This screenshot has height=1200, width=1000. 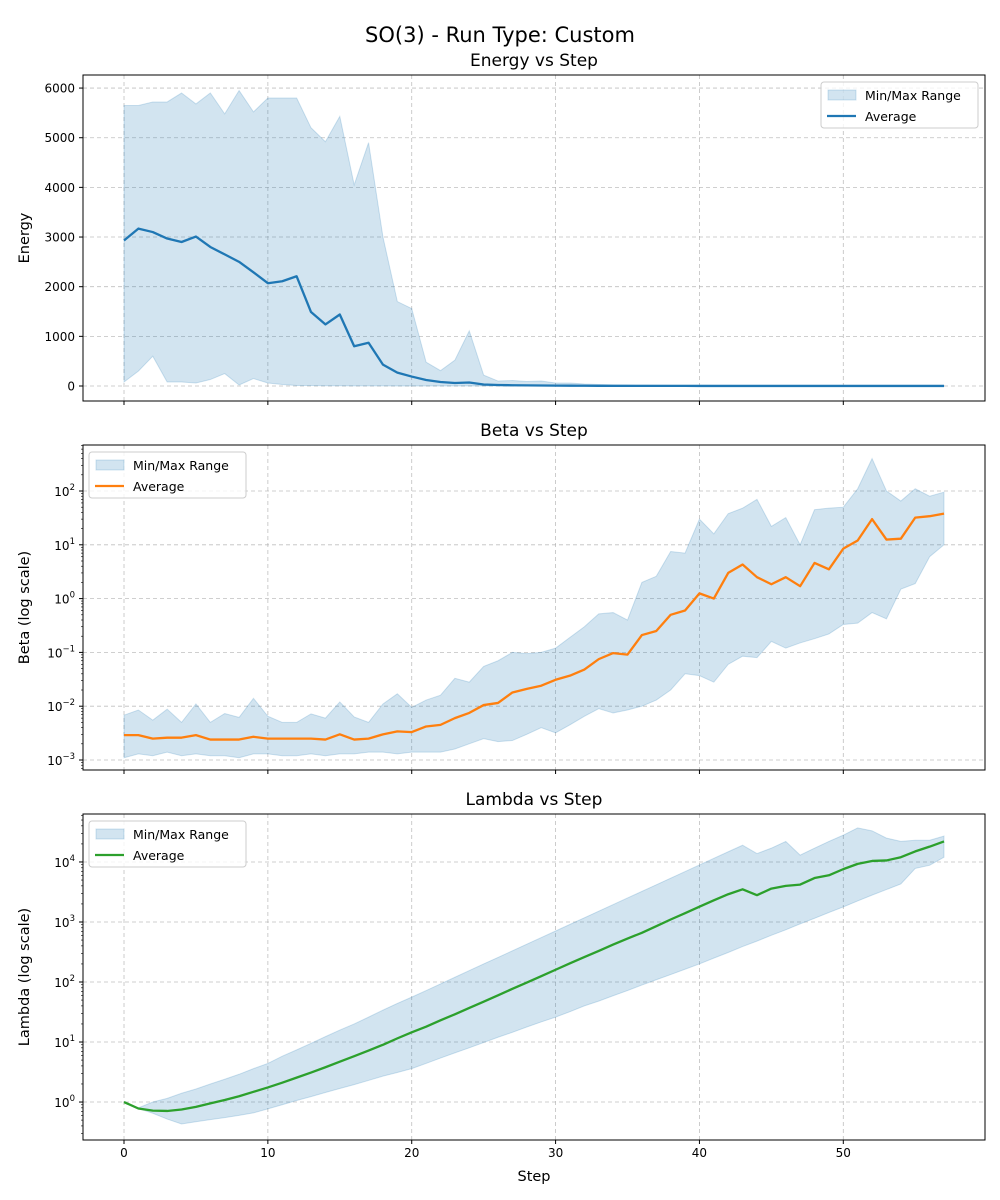 What do you see at coordinates (533, 307) in the screenshot?
I see `average-line` at bounding box center [533, 307].